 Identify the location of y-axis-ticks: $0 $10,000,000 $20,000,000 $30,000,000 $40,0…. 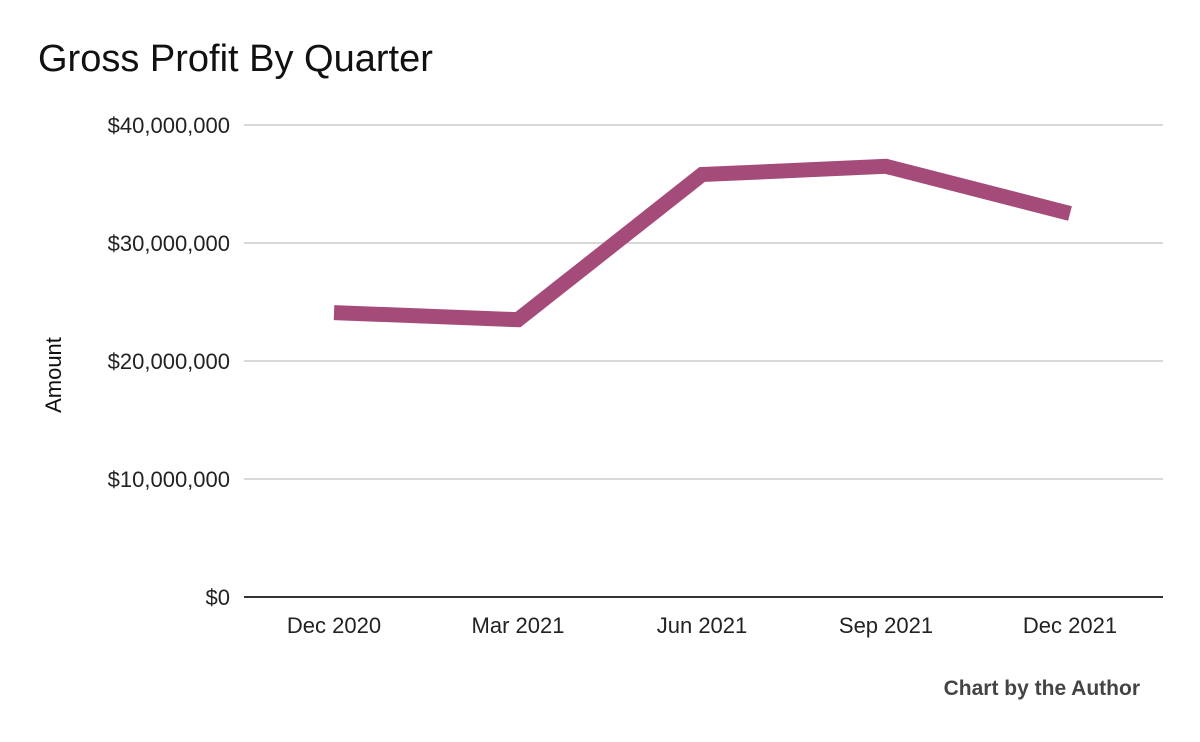
(169, 361).